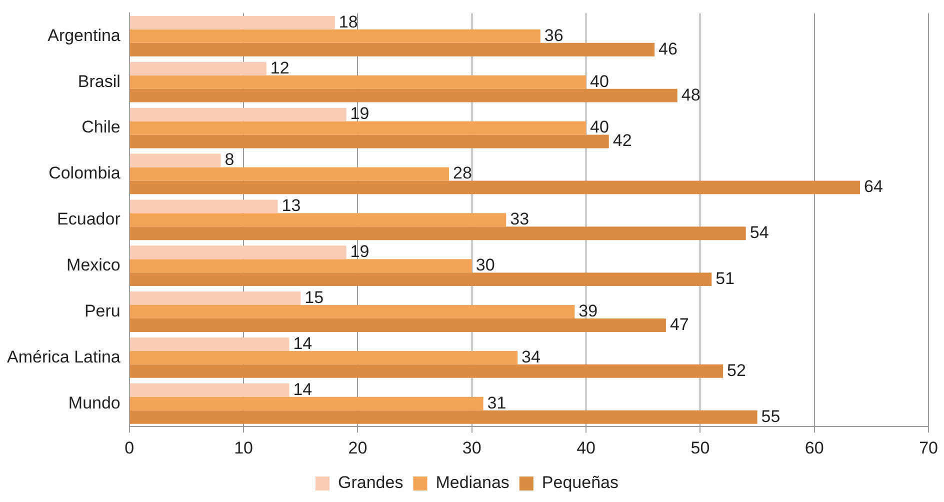 This screenshot has height=502, width=944. What do you see at coordinates (94, 402) in the screenshot?
I see `y-tick-label: Mundo` at bounding box center [94, 402].